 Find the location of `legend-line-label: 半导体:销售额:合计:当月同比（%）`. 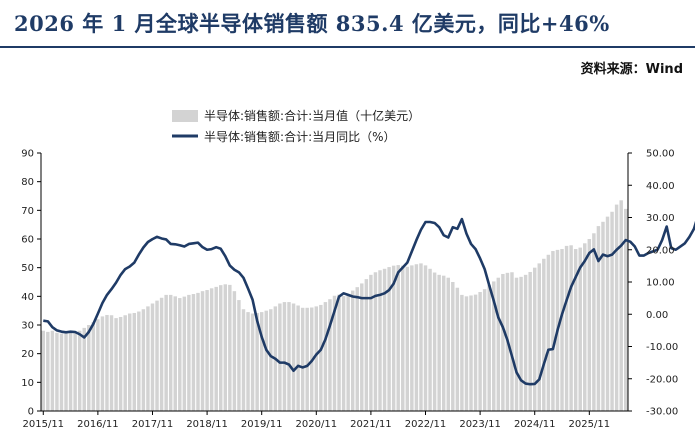

legend-line-label: 半导体:销售额:合计:当月同比（%） is located at coordinates (300, 136).